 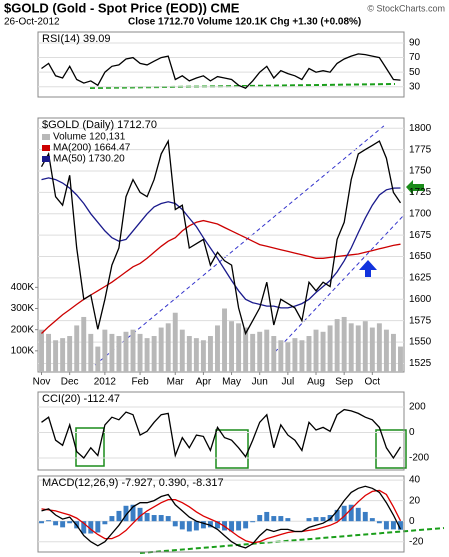 I want to click on y-tick-label: 90, so click(x=415, y=43).